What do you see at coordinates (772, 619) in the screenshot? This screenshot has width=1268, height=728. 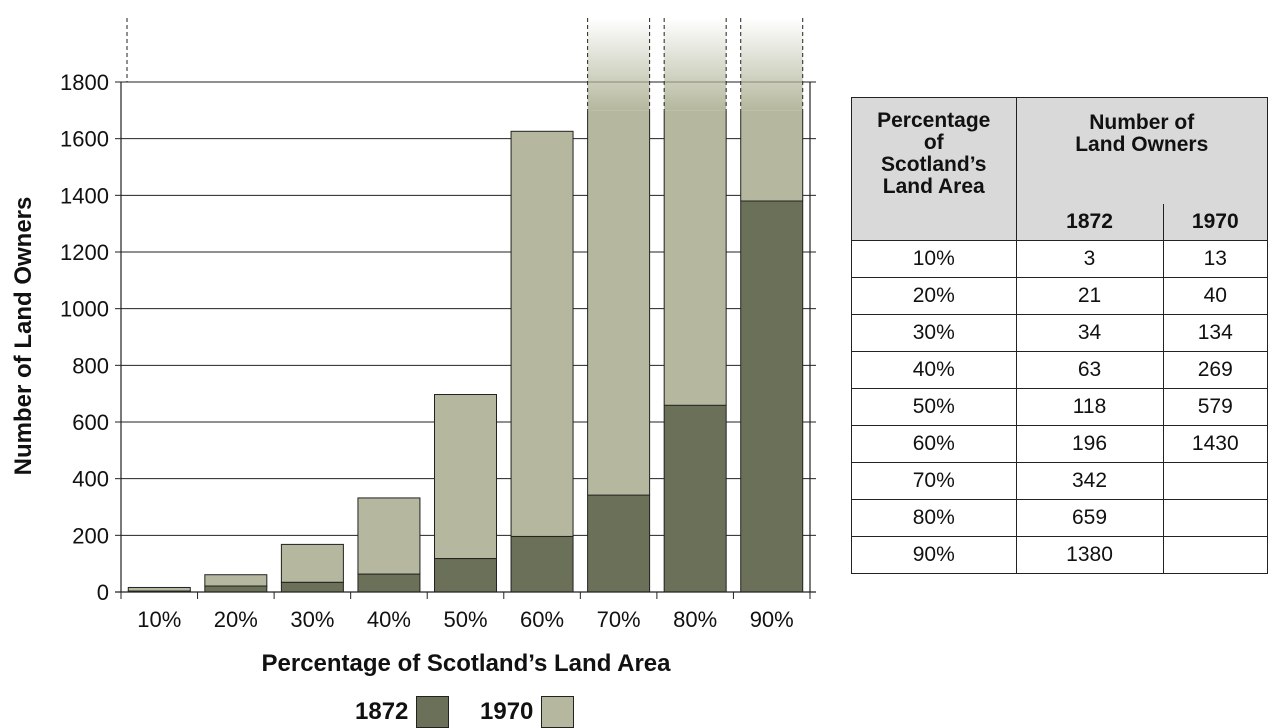 I see `x-tick-label: 90%` at bounding box center [772, 619].